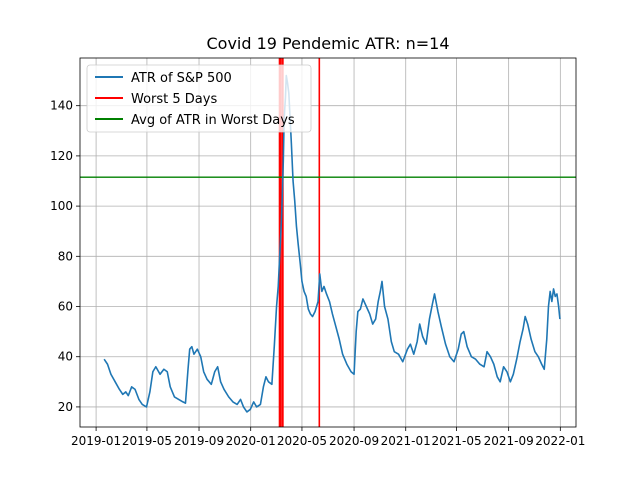 The height and width of the screenshot is (480, 640). Describe the element at coordinates (61, 156) in the screenshot. I see `y-tick-label: 120` at that location.